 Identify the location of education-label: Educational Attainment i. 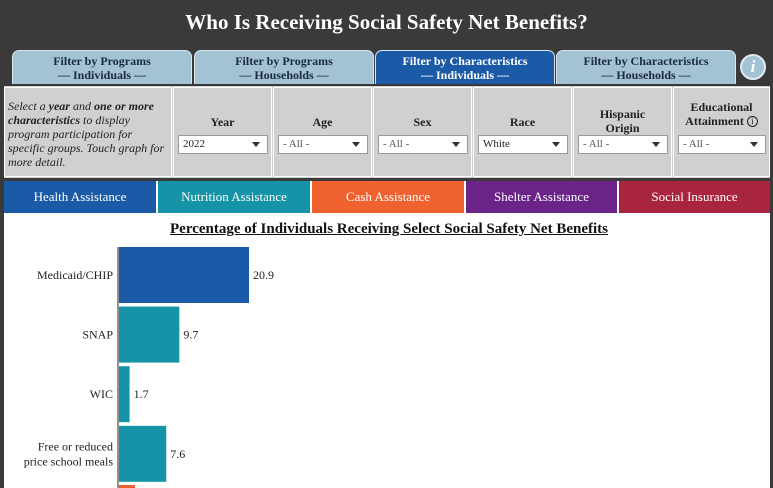
(721, 114).